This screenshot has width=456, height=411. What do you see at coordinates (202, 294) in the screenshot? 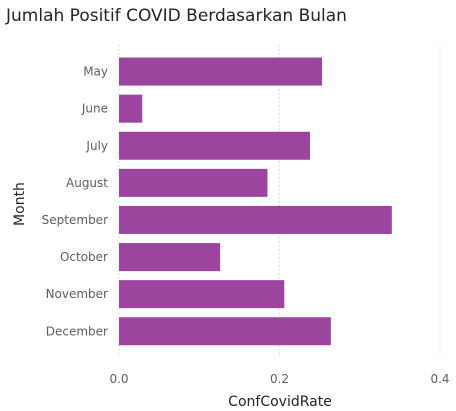
I see `bar-november` at bounding box center [202, 294].